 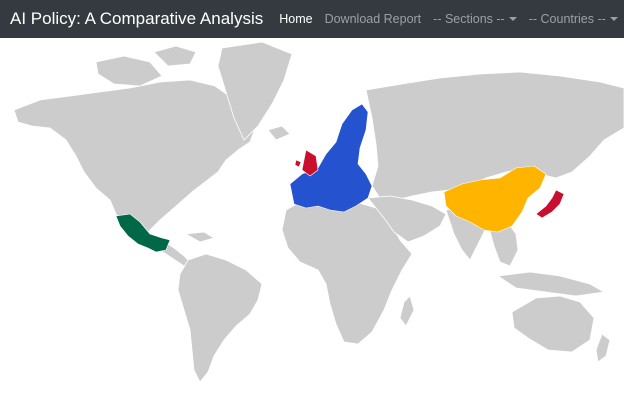 I want to click on arctic-islands, so click(x=129, y=71).